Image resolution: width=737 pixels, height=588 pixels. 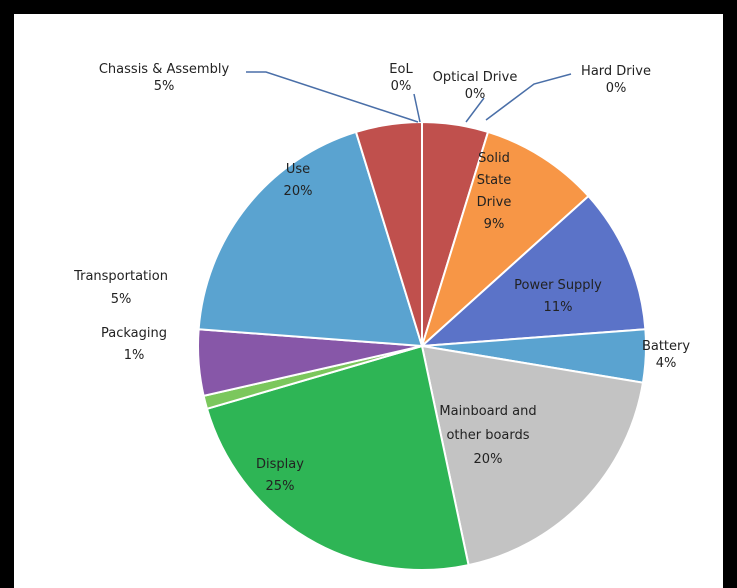 I want to click on leader-chassis, so click(x=332, y=97).